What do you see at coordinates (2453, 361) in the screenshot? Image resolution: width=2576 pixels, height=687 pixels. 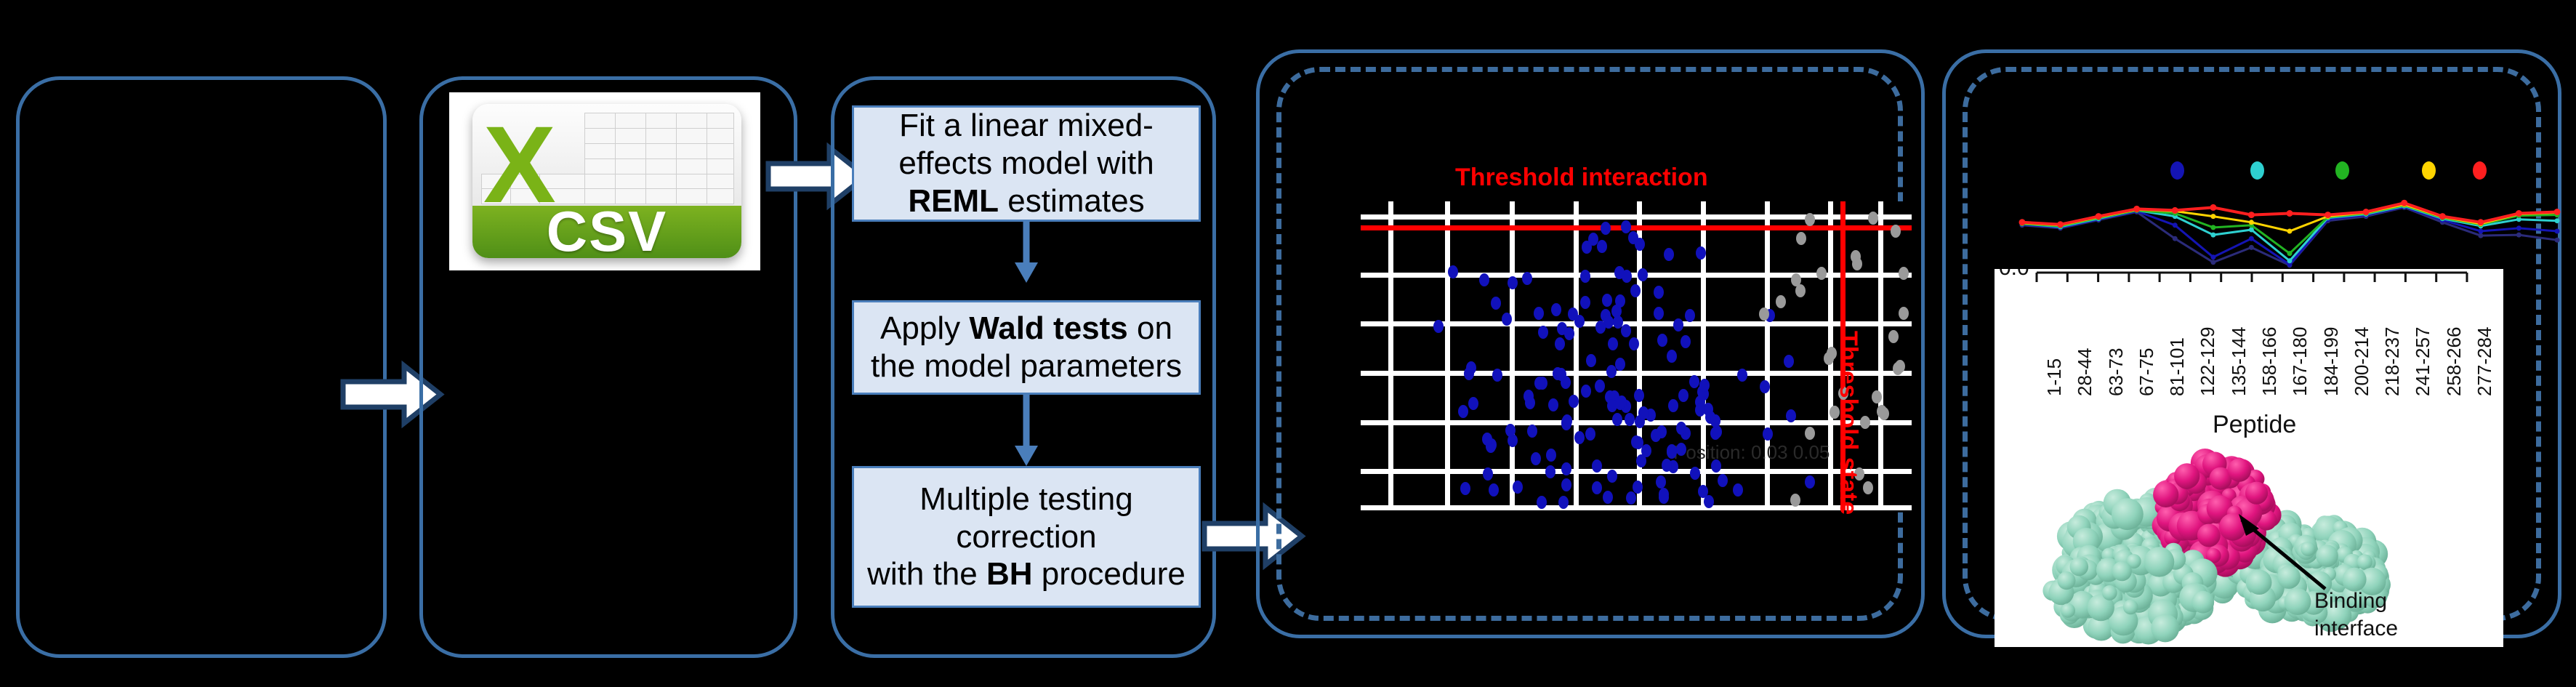 I see `peptide-tick-label: 258-266` at bounding box center [2453, 361].